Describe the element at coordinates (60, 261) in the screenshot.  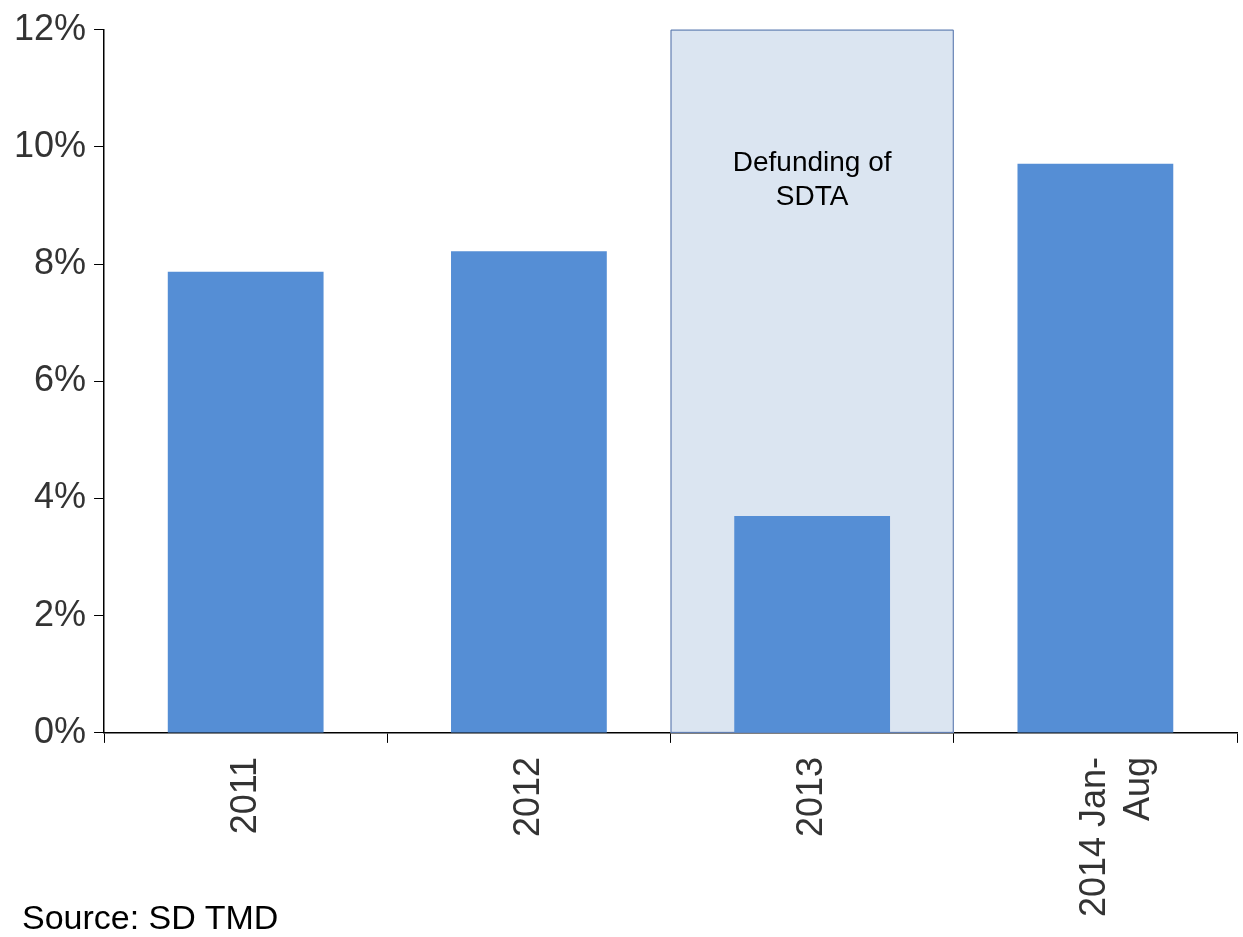
I see `y-tick-label: 8%` at that location.